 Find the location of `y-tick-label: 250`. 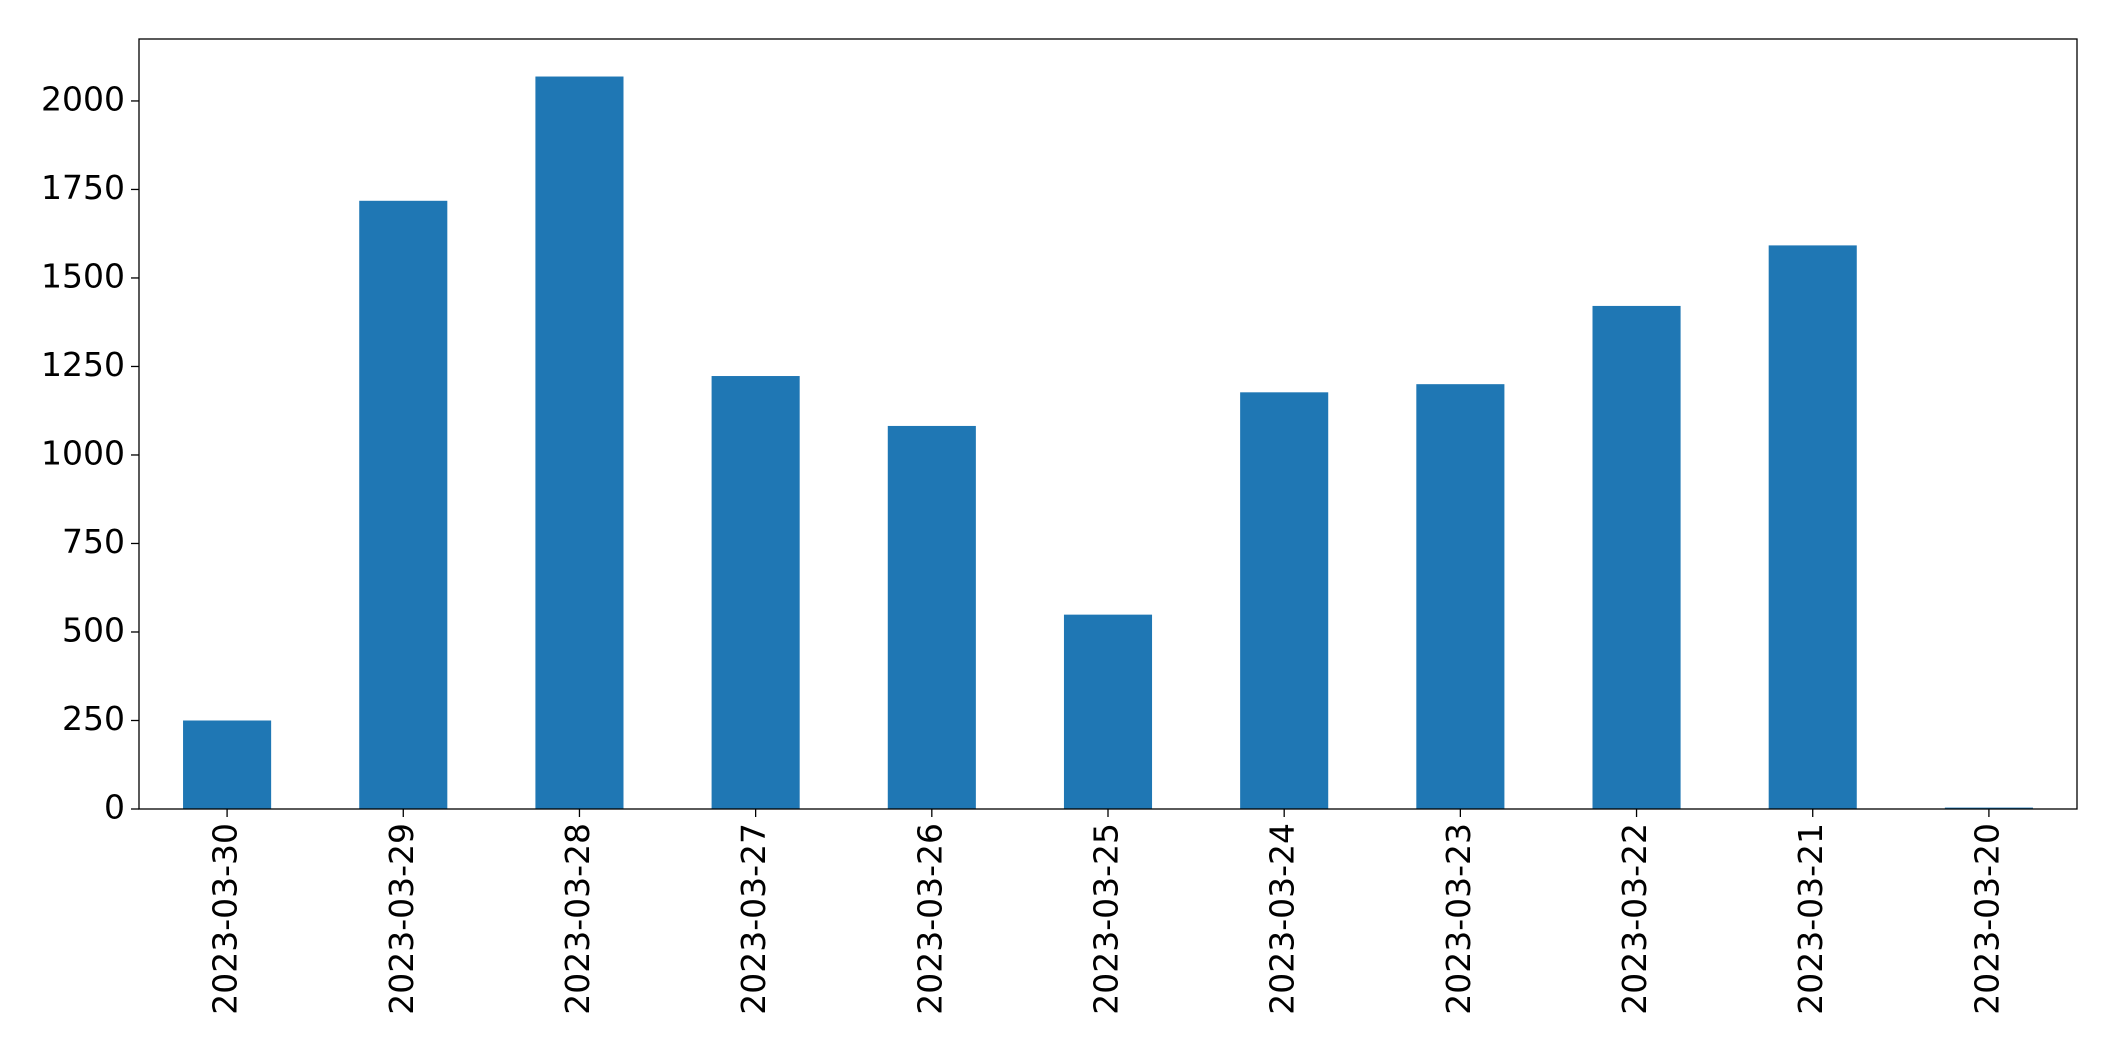

y-tick-label: 250 is located at coordinates (93, 718).